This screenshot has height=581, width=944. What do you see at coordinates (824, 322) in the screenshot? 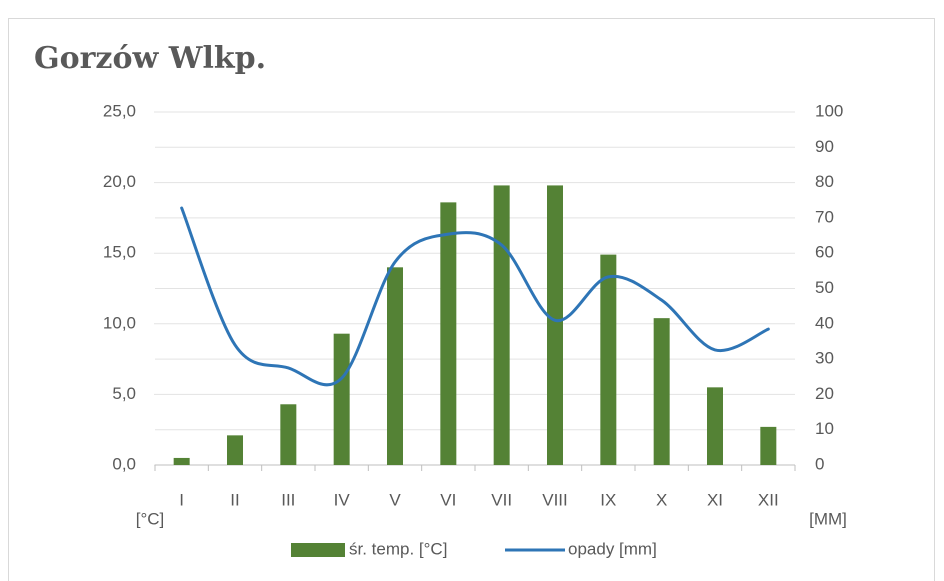
I see `y2-tick-label: 40` at bounding box center [824, 322].